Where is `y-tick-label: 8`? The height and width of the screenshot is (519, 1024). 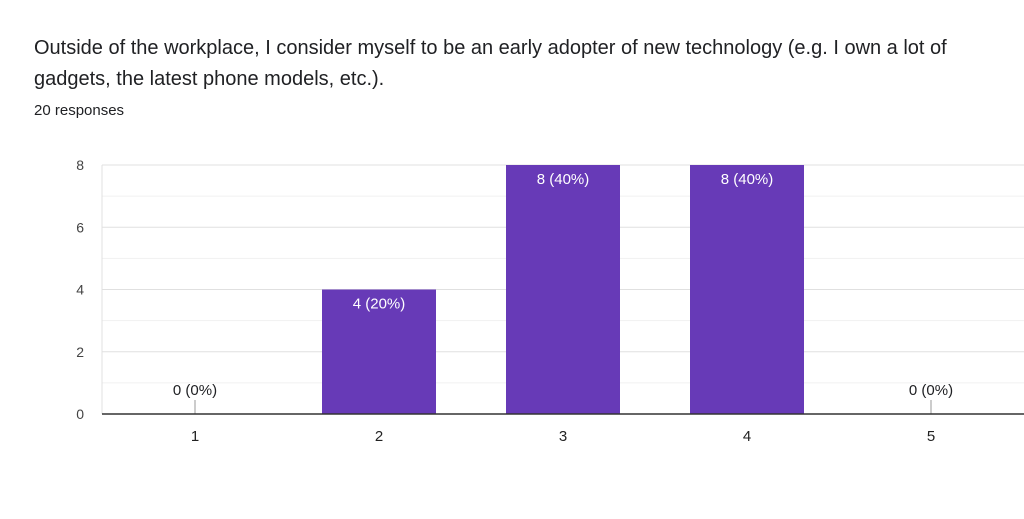
y-tick-label: 8 is located at coordinates (80, 165).